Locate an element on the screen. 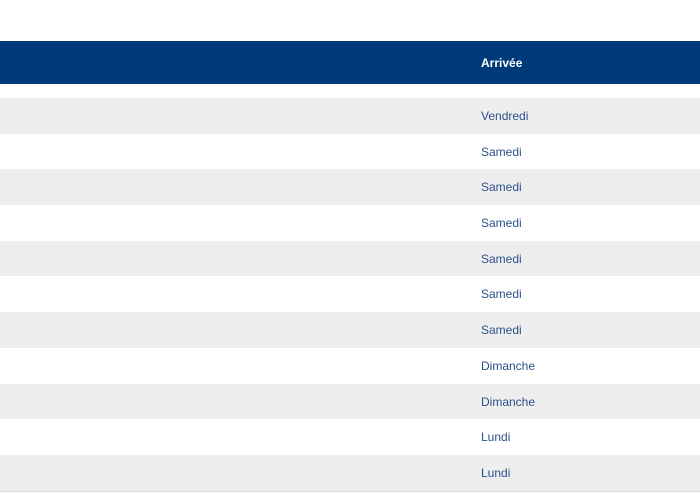 Image resolution: width=700 pixels, height=500 pixels. table-header: Arrivée is located at coordinates (350, 62).